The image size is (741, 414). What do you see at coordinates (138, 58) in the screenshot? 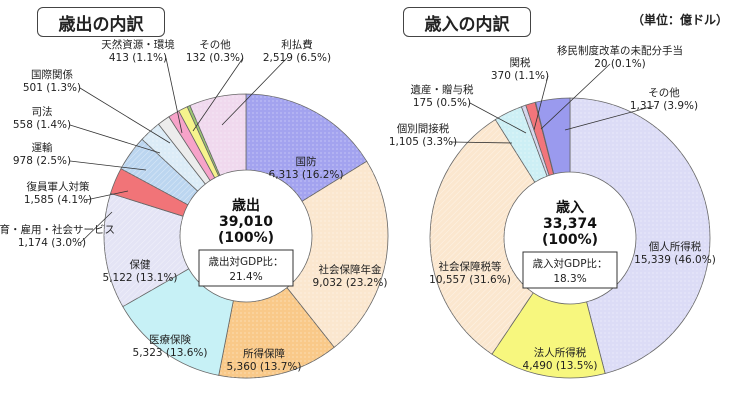
I see `chart0-slice-10-value: 413 (1.1%)` at bounding box center [138, 58].